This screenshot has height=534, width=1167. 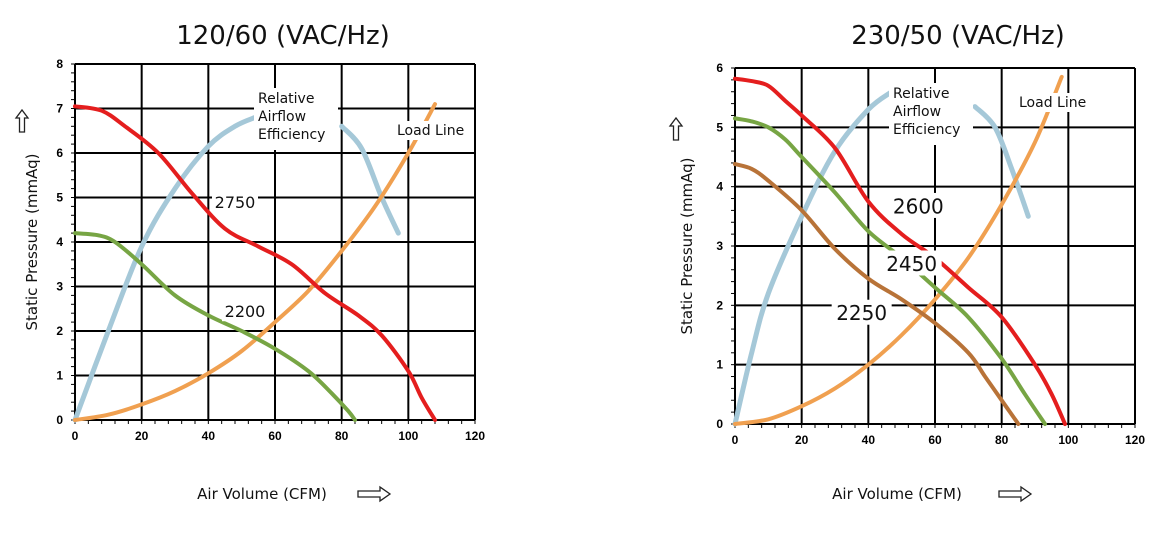 I want to click on curve-label-2250: 2250, so click(x=861, y=312).